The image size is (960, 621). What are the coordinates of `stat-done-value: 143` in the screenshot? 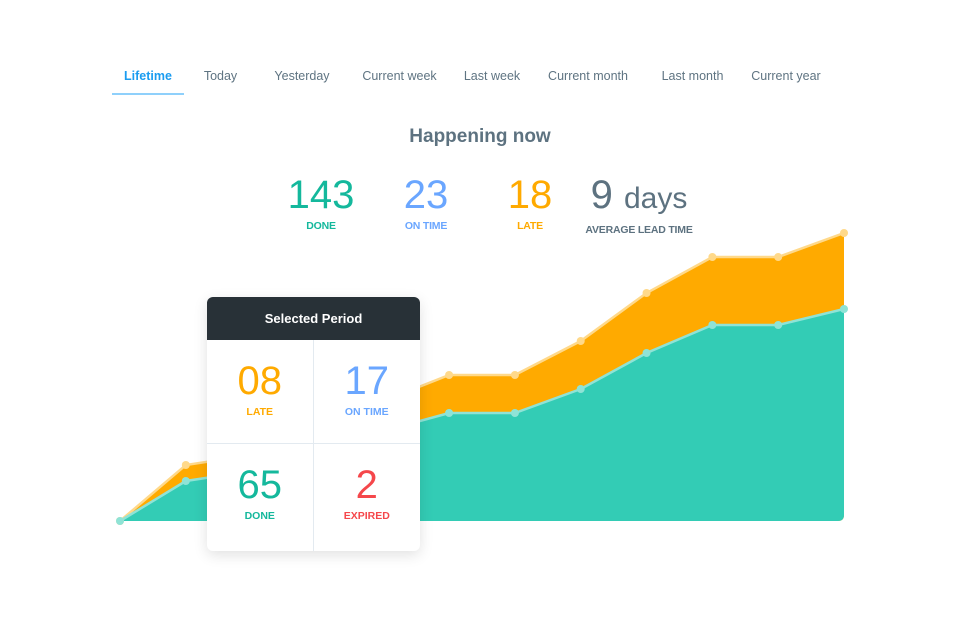 It's located at (321, 195).